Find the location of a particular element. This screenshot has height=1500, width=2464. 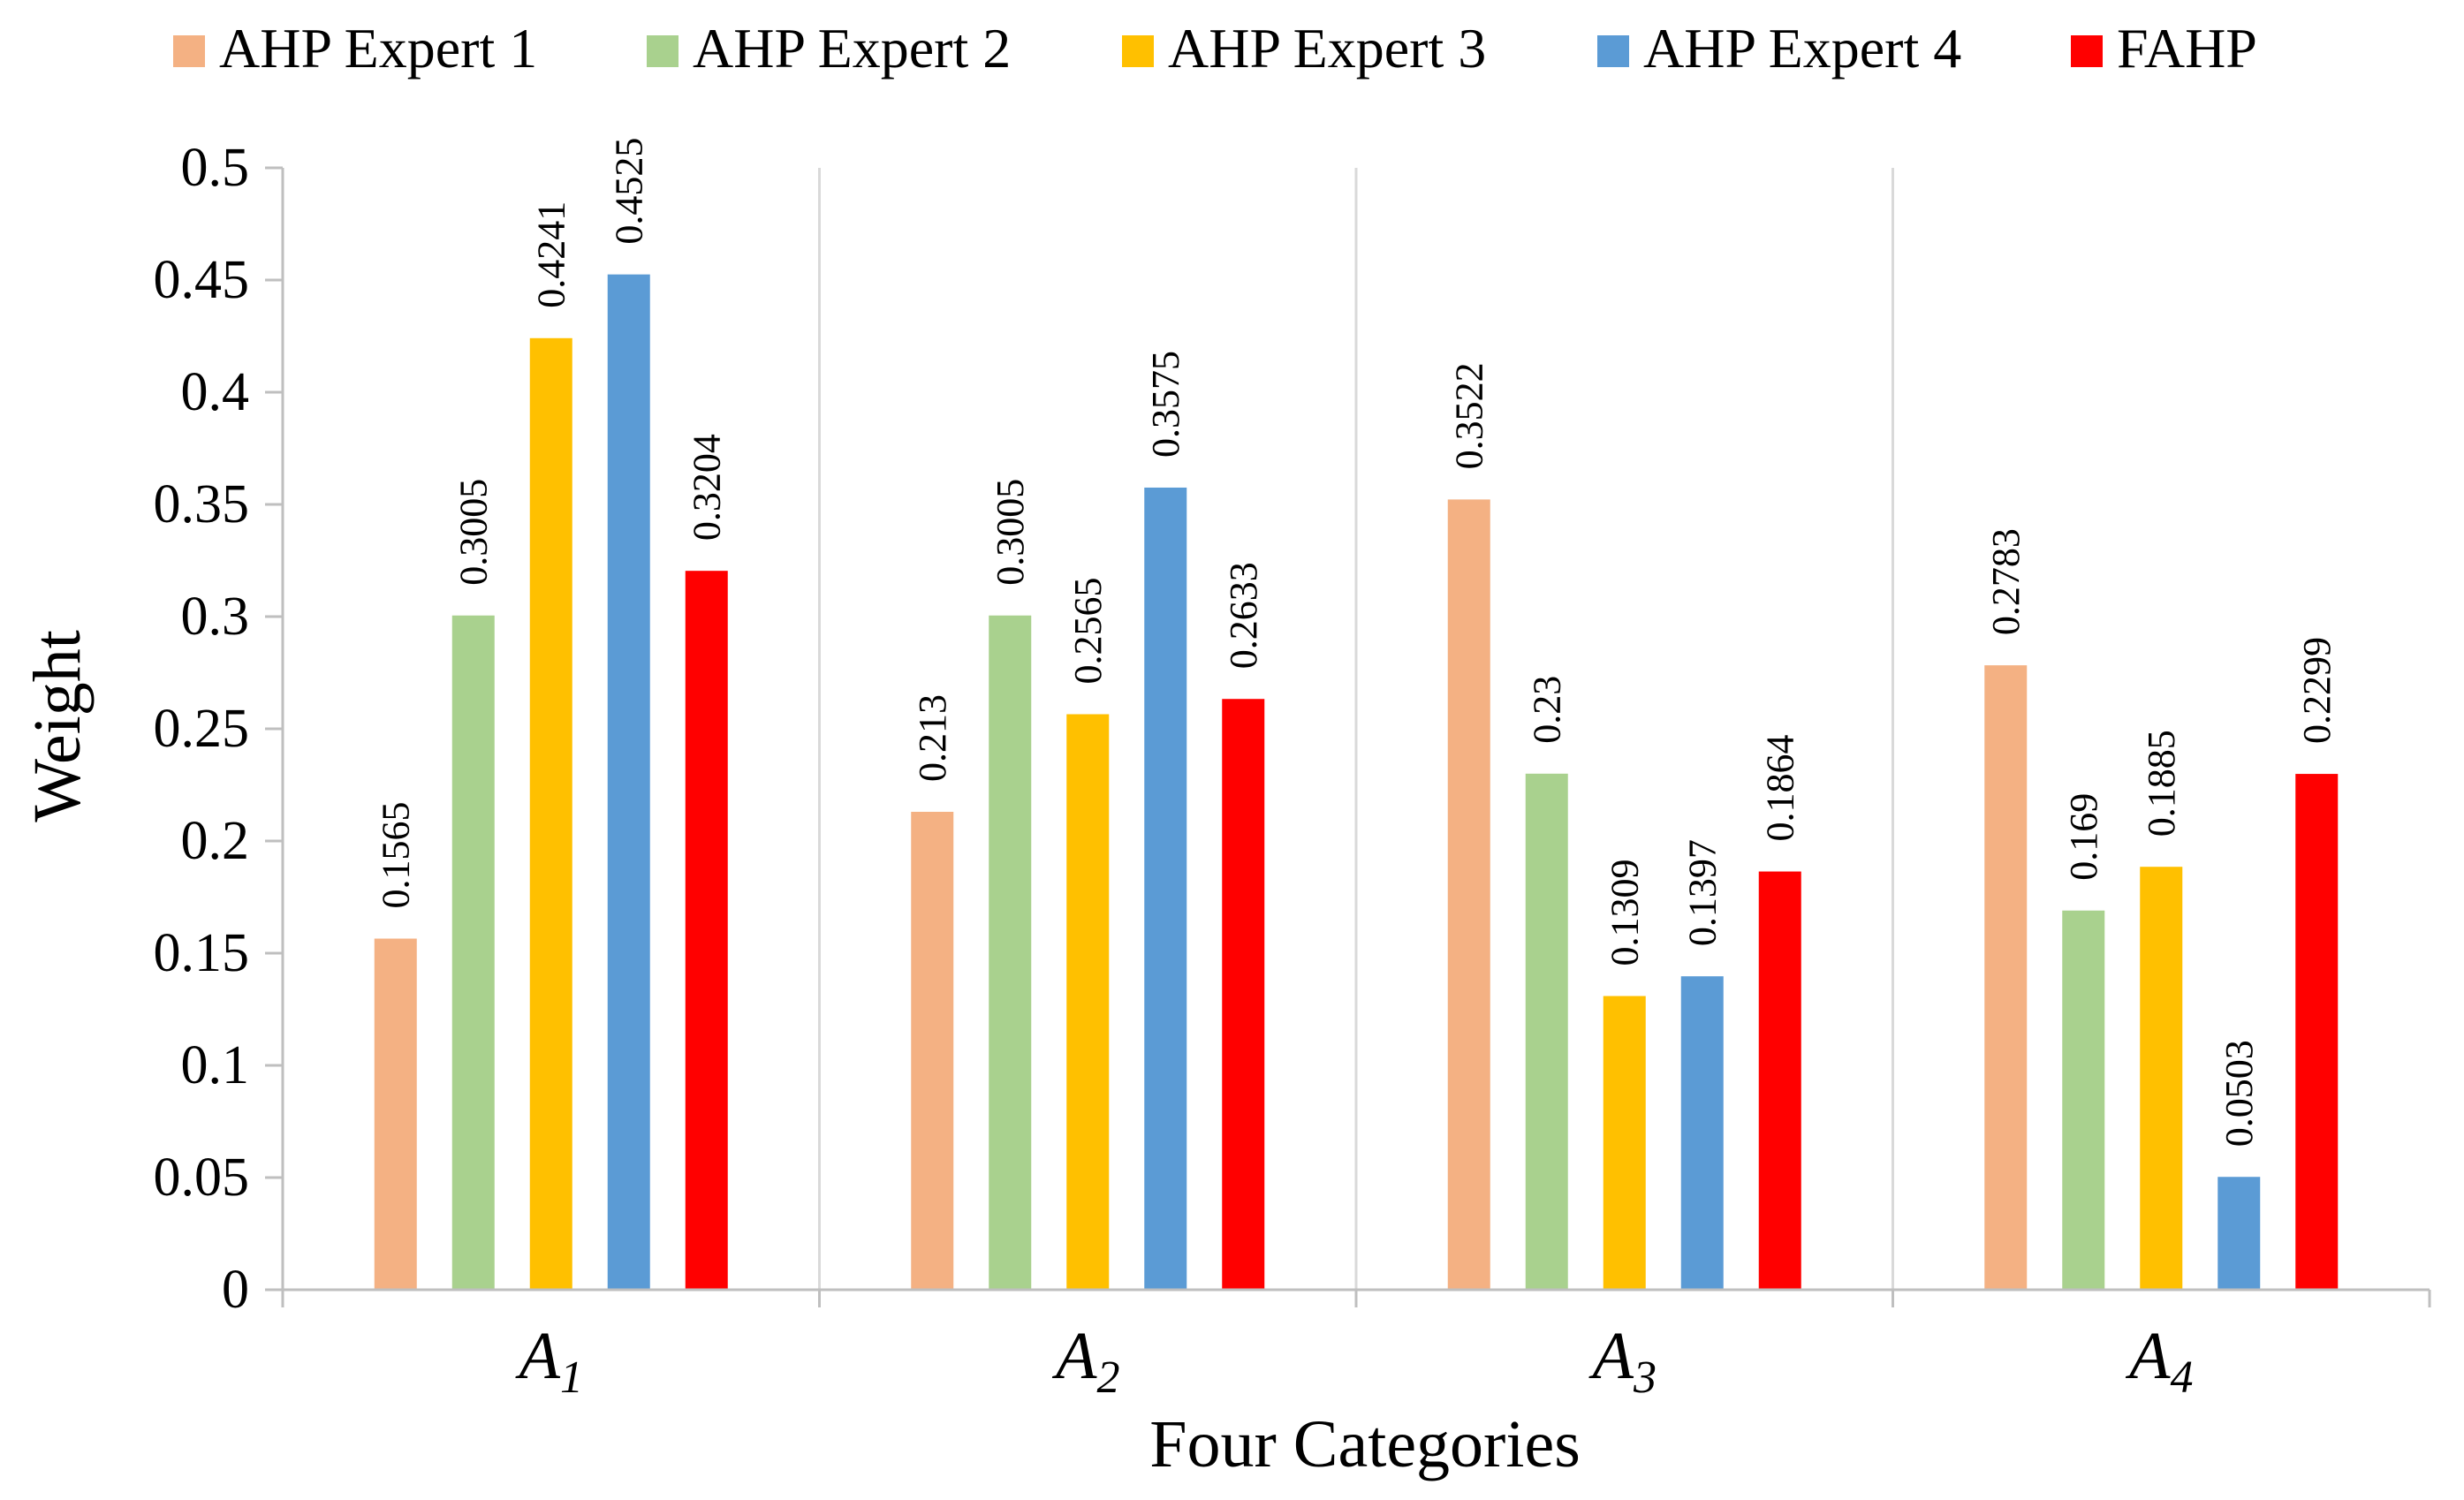

x-tick-label: A4 is located at coordinates (2159, 1361).